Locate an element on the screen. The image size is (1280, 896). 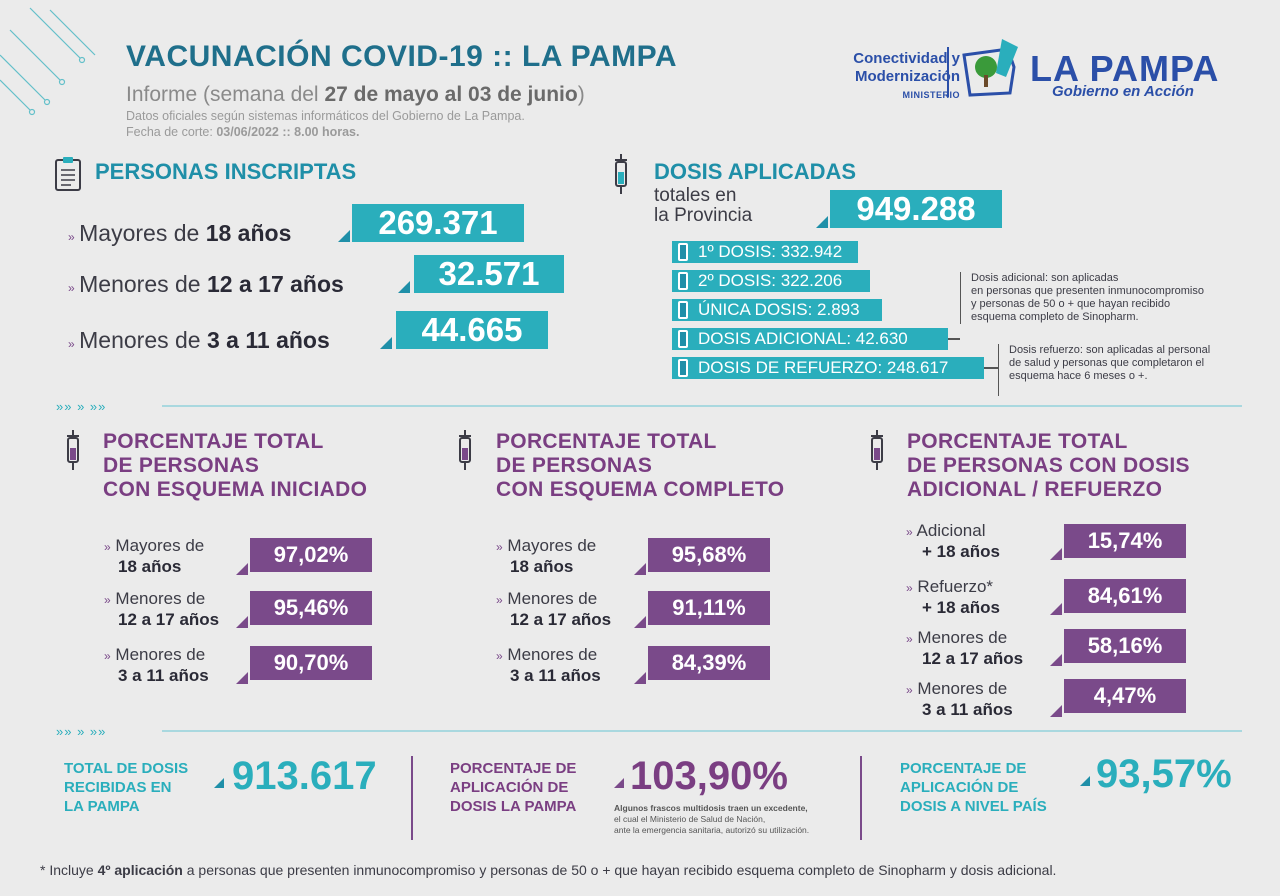
dose-label: 1º DOSIS: 332.942 is located at coordinates (770, 251).